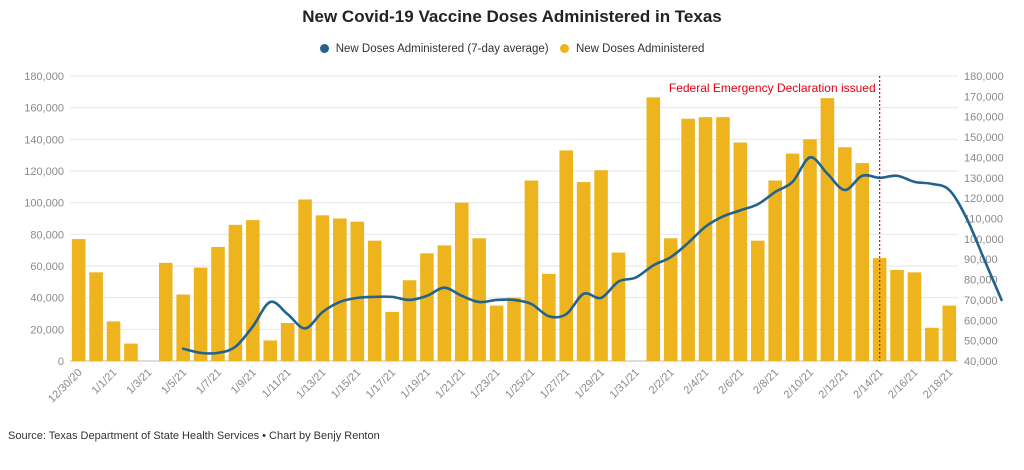 The width and height of the screenshot is (1024, 470). Describe the element at coordinates (981, 301) in the screenshot. I see `y-tick-label-right: 70,000` at that location.